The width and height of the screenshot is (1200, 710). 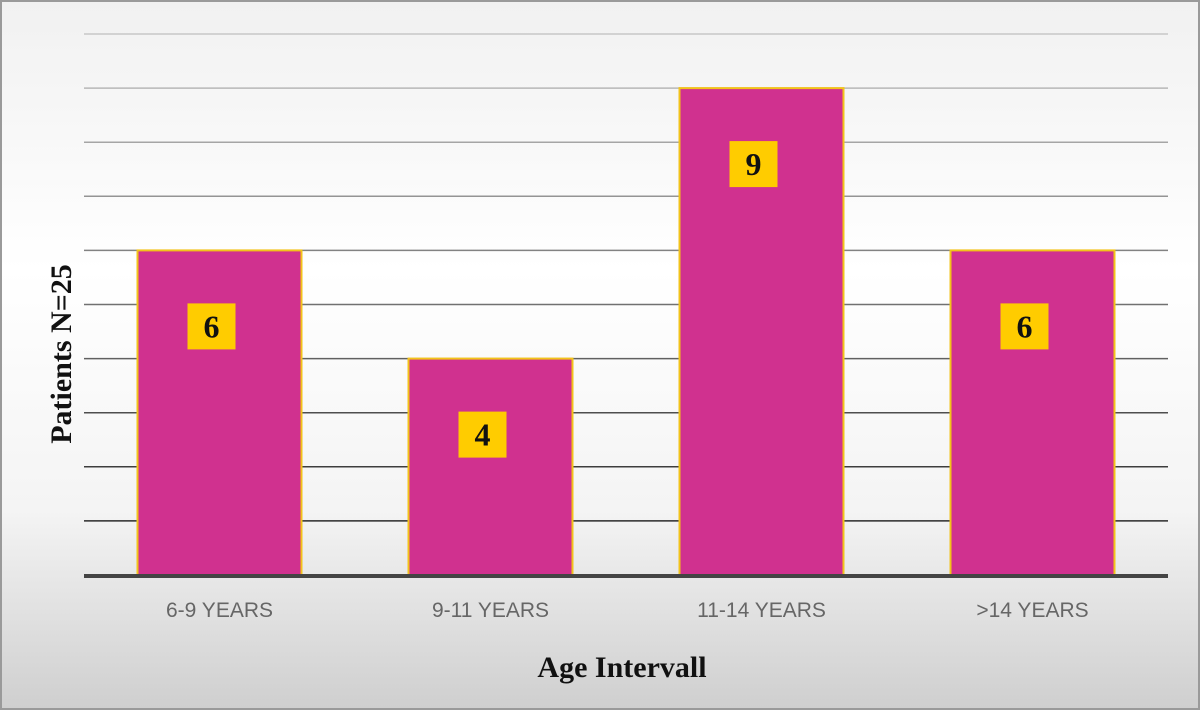 I want to click on x-tick-label: >14 YEARS, so click(x=1032, y=610).